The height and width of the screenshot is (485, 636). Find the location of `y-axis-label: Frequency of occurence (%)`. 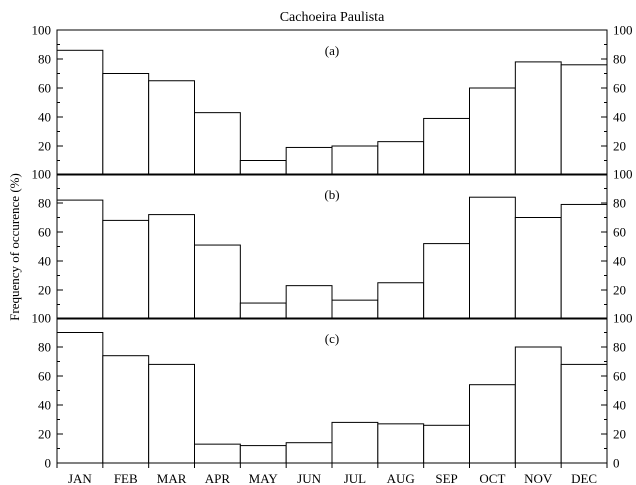

y-axis-label: Frequency of occurence (%) is located at coordinates (14, 247).